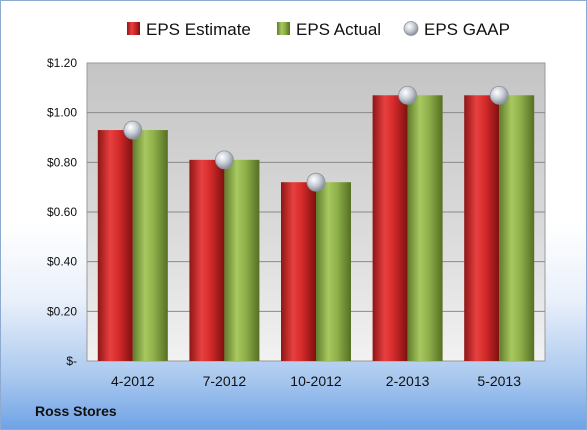  What do you see at coordinates (499, 381) in the screenshot?
I see `x-tick-label: 5-2013` at bounding box center [499, 381].